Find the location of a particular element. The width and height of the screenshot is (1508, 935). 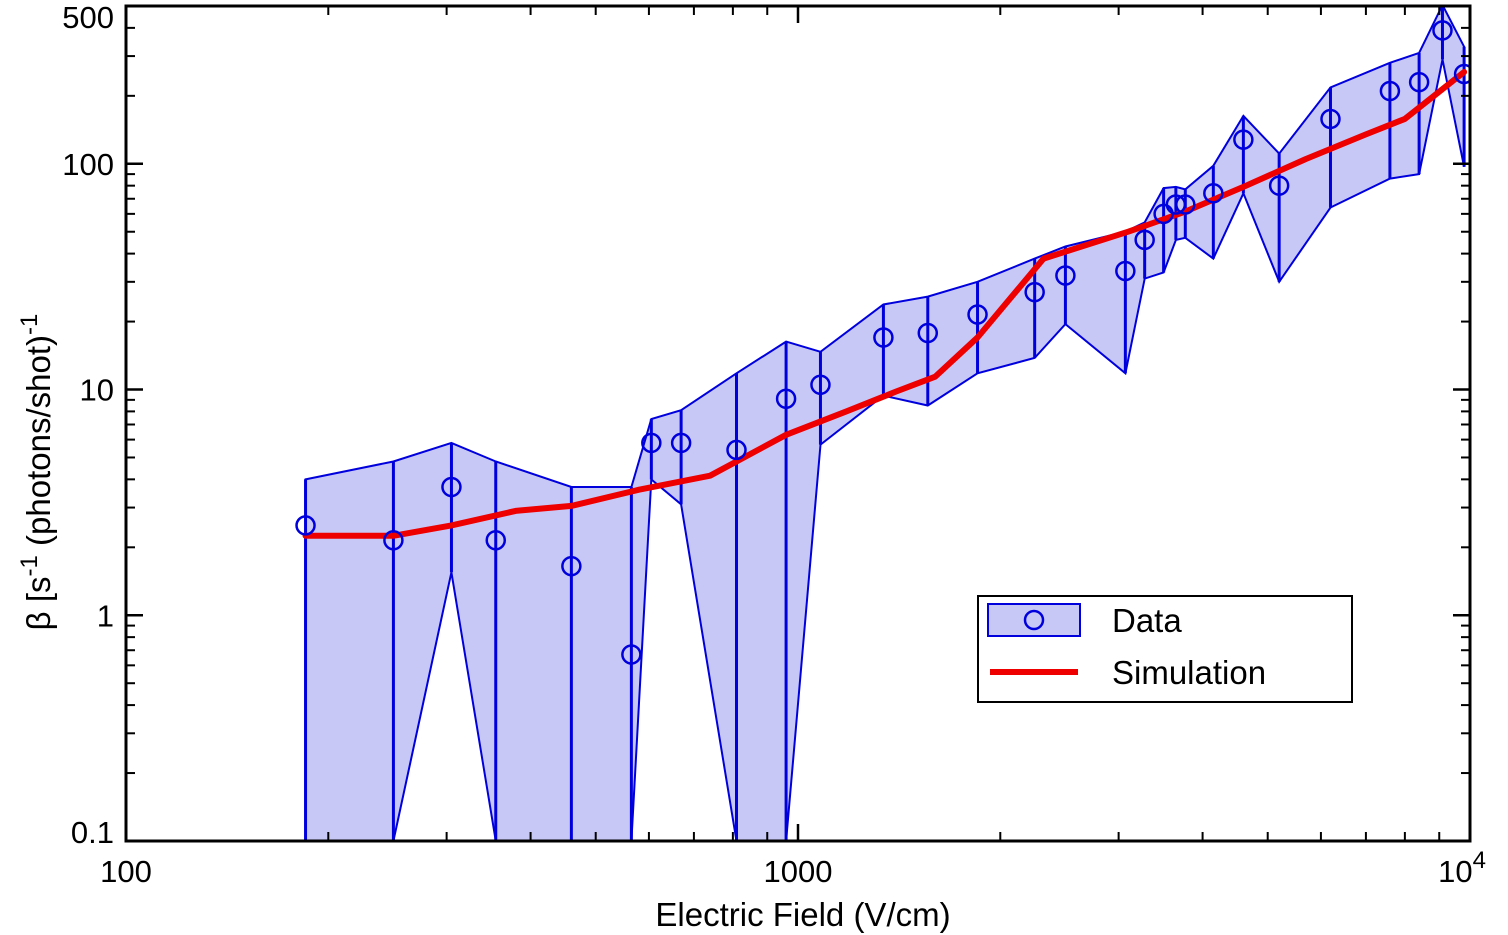

y-axis-label: β [s-1 (photons/shot)-1 is located at coordinates (36, 472).